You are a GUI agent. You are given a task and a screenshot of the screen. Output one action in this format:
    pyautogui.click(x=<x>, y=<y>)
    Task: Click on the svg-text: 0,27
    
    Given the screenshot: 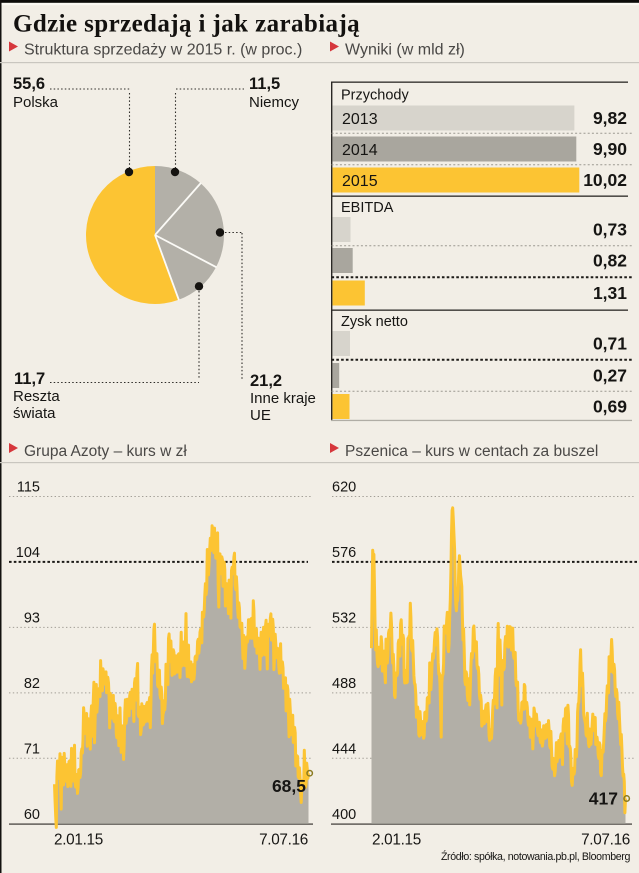 What is the action you would take?
    pyautogui.click(x=610, y=376)
    